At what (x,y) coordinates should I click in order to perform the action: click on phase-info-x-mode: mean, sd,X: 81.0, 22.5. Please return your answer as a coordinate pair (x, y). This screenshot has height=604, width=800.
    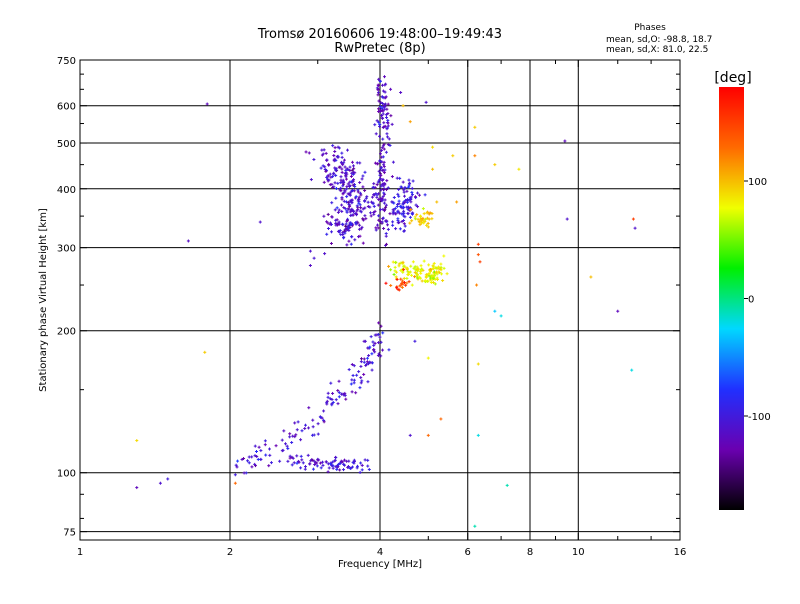
    Looking at the image, I should click on (657, 50).